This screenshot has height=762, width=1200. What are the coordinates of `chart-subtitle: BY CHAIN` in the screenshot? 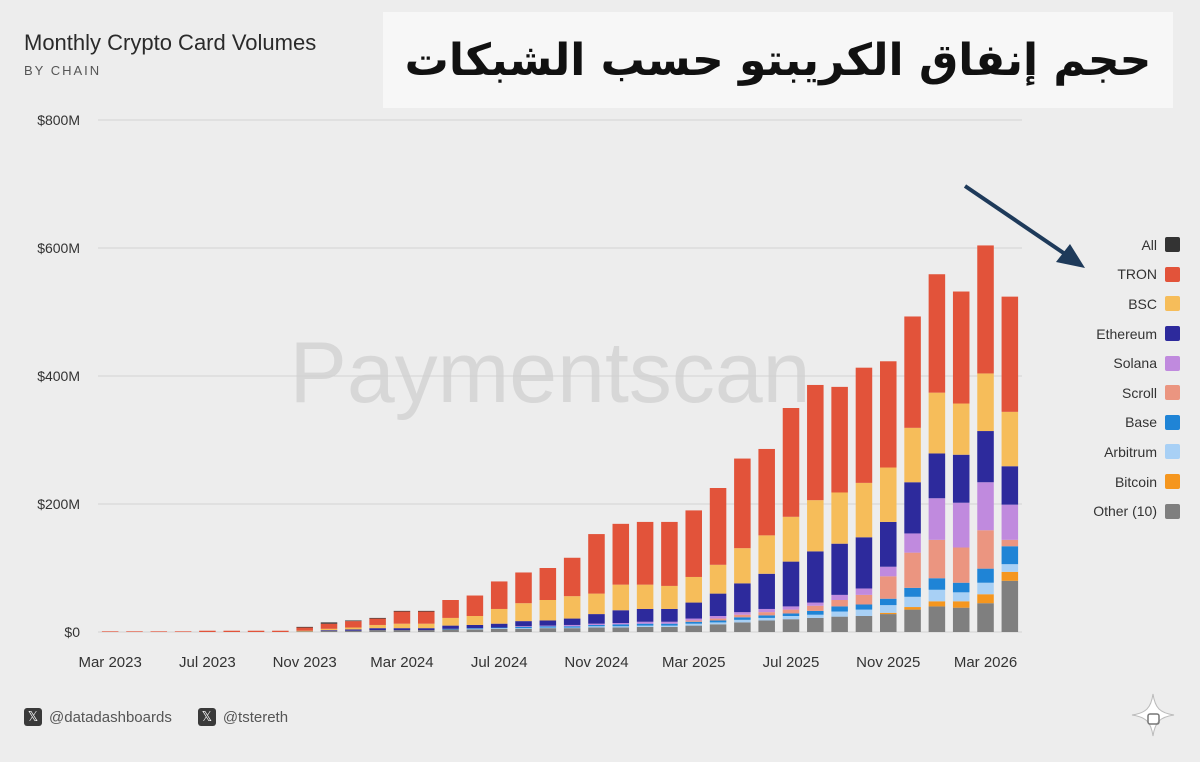 It's located at (63, 70).